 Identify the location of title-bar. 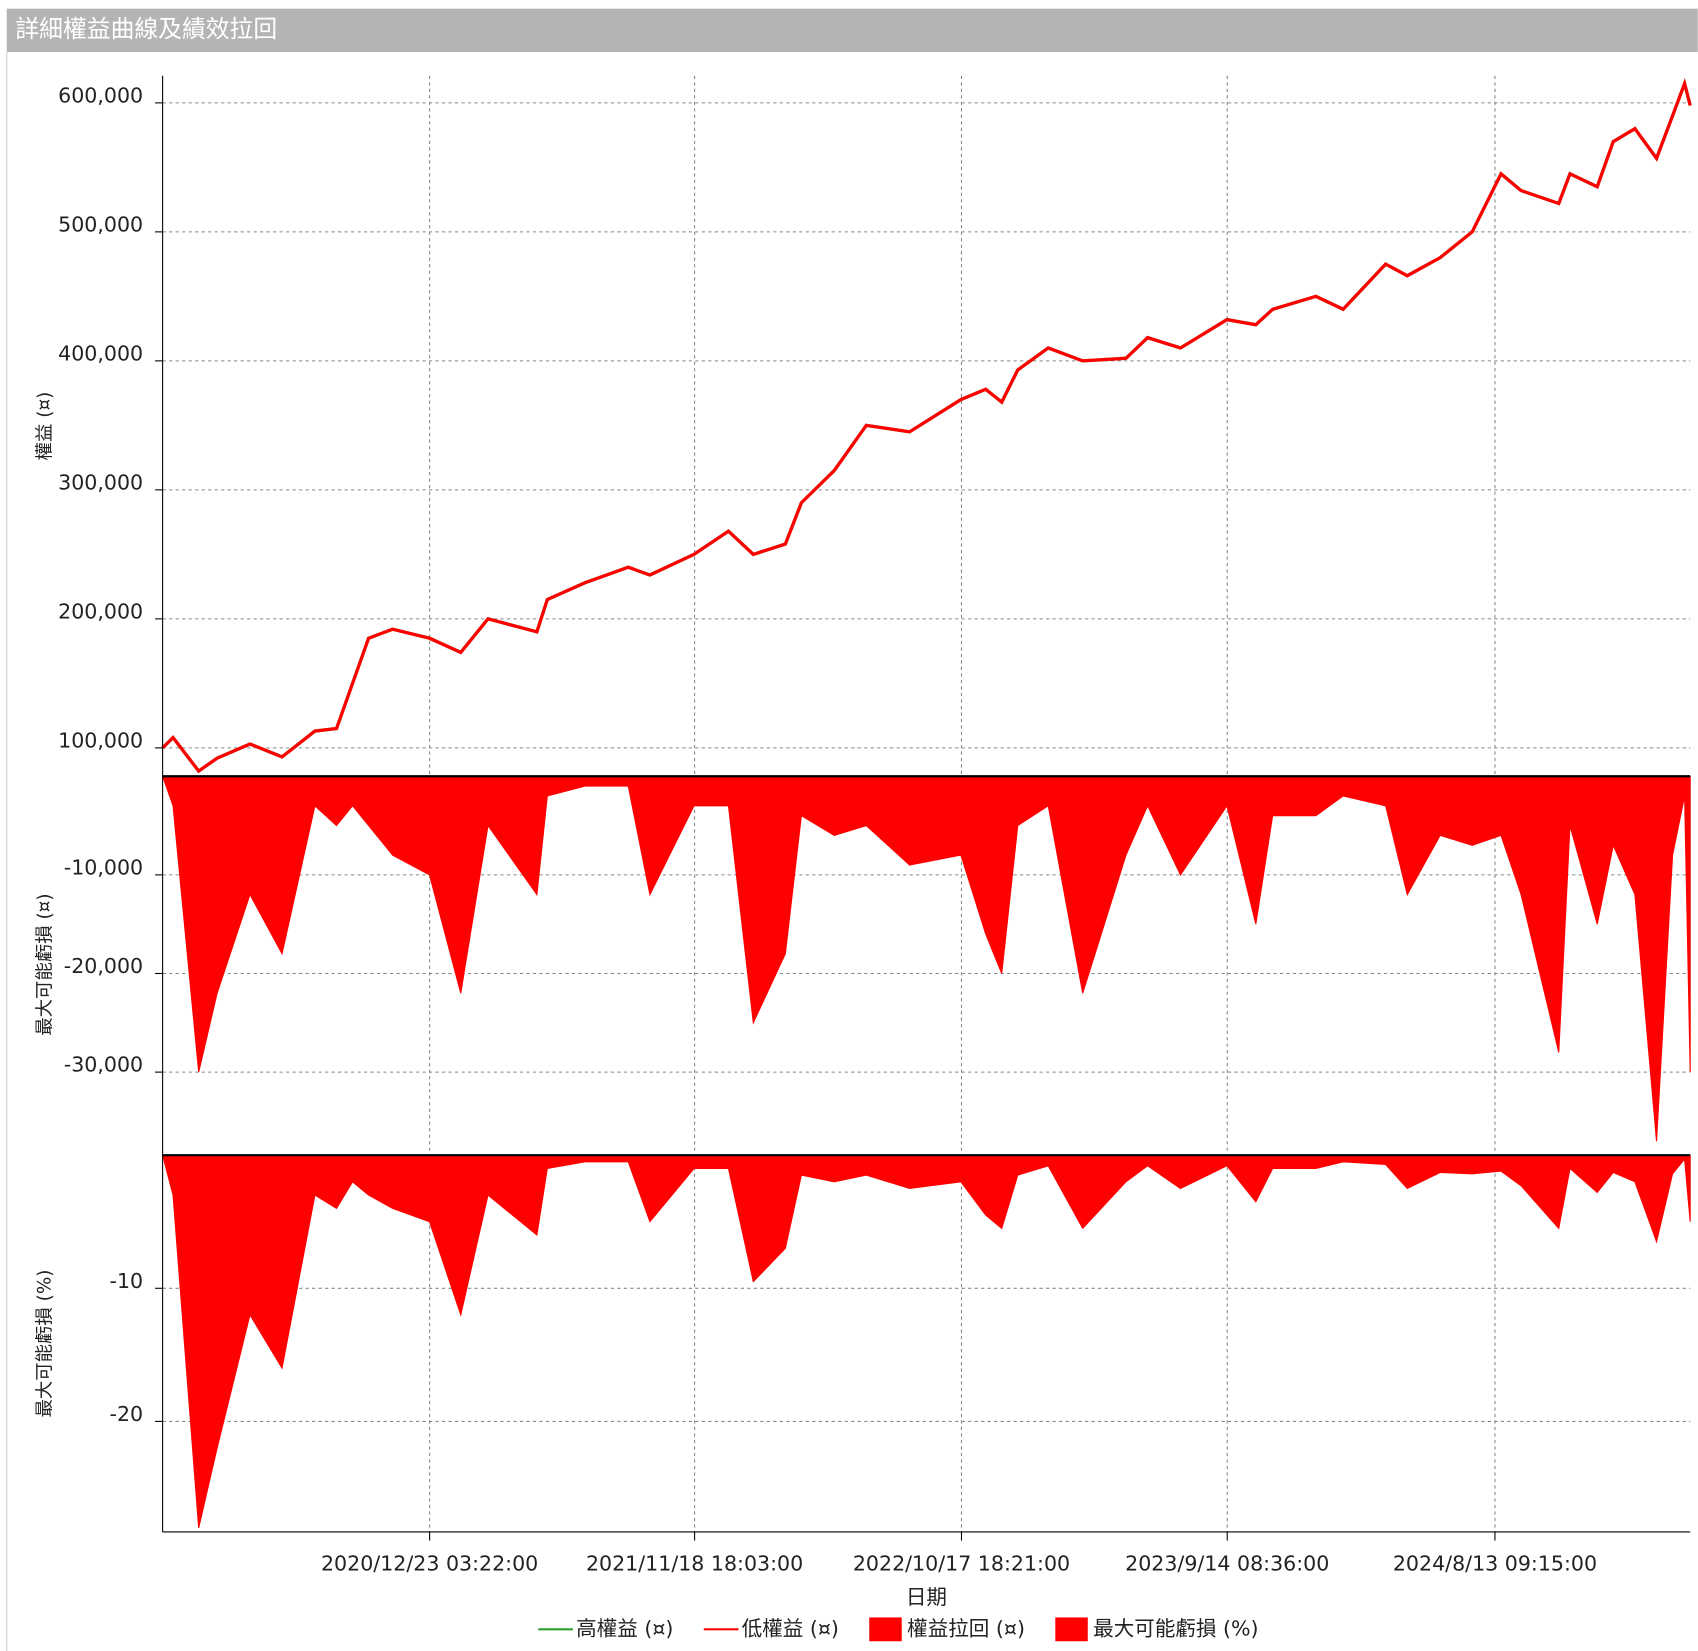
(852, 30).